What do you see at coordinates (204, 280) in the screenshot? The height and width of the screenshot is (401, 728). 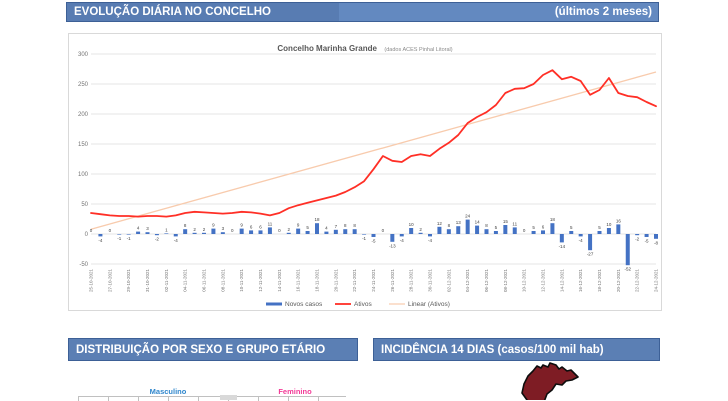 I see `x-axis-tick-label: 06-11-2021` at bounding box center [204, 280].